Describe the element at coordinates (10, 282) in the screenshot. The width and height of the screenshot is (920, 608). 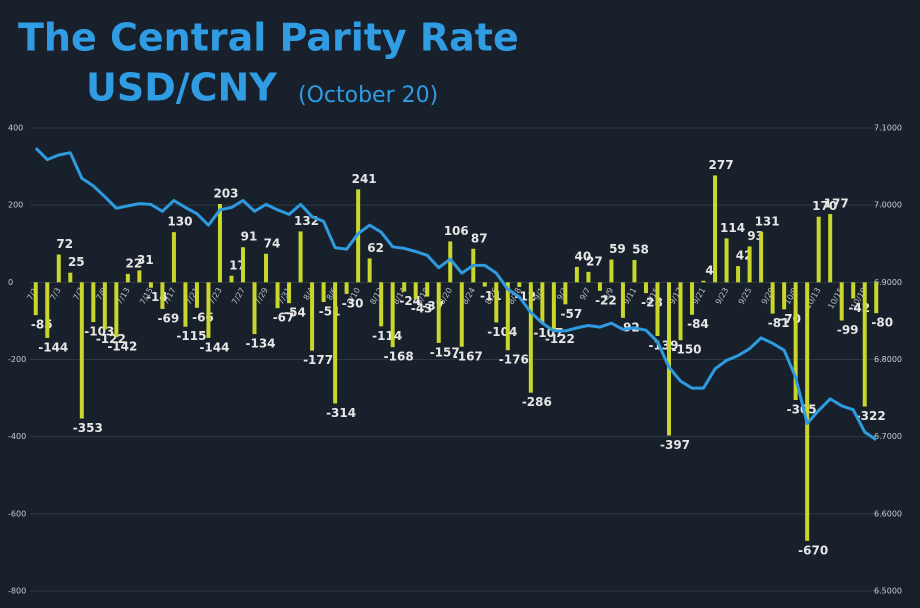
I see `y-tick-label: 0` at that location.